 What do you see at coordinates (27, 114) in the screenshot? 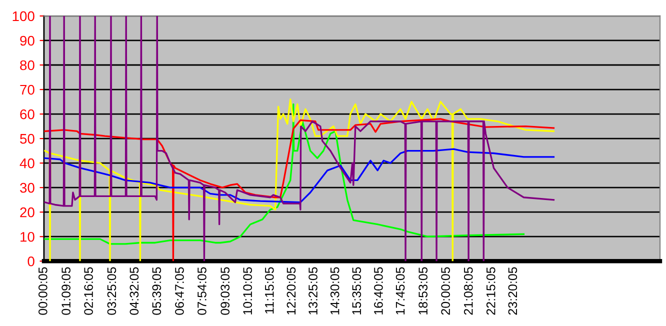
I see `y-tick-label: 60` at bounding box center [27, 114].